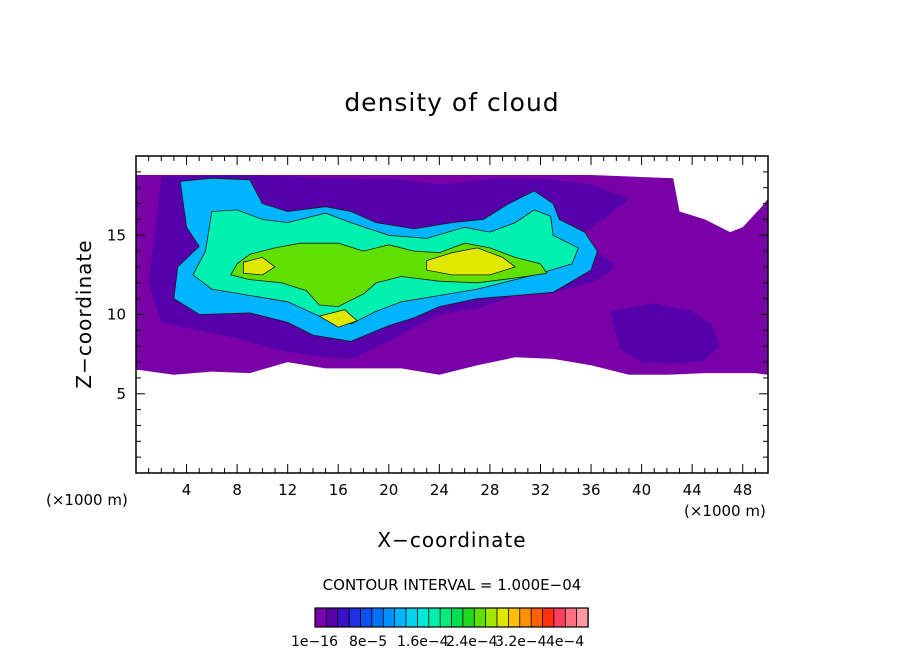 This screenshot has height=654, width=904. What do you see at coordinates (565, 642) in the screenshot?
I see `colorbar-label: 4e−4` at bounding box center [565, 642].